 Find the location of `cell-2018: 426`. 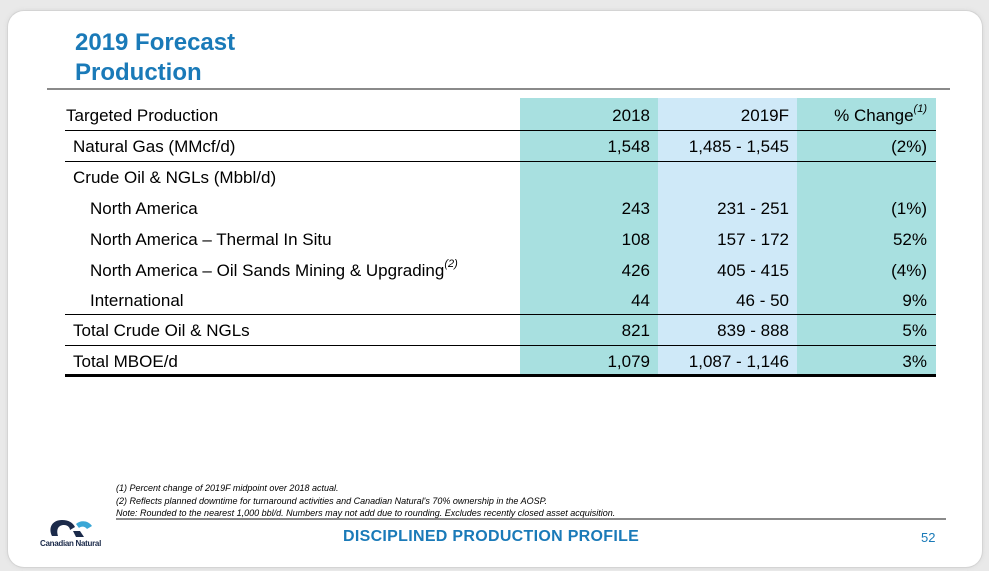

cell-2018: 426 is located at coordinates (635, 270).